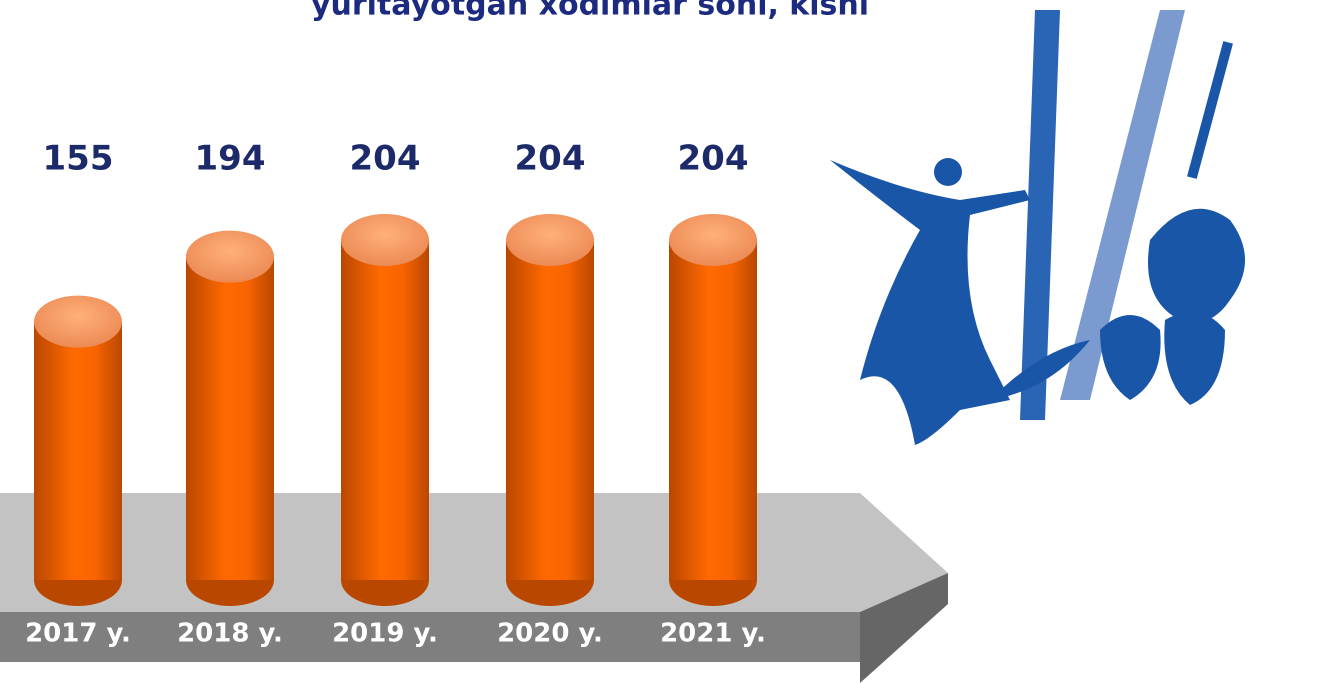  Describe the element at coordinates (78, 159) in the screenshot. I see `value-label: 155` at that location.